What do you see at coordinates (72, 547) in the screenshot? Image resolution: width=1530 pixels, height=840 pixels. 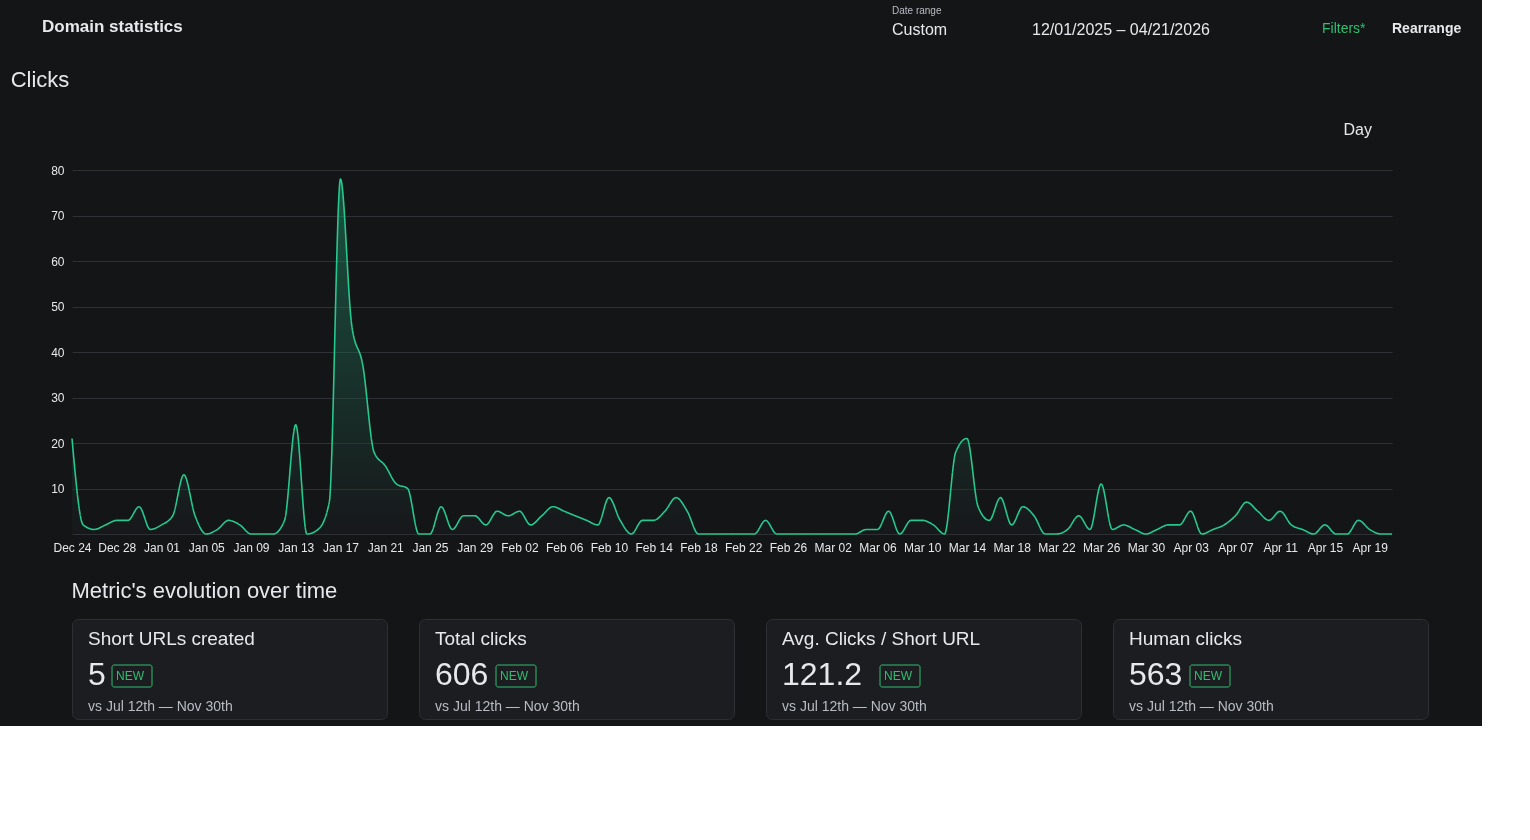 I see `x-tick-label: Dec 24` at bounding box center [72, 547].